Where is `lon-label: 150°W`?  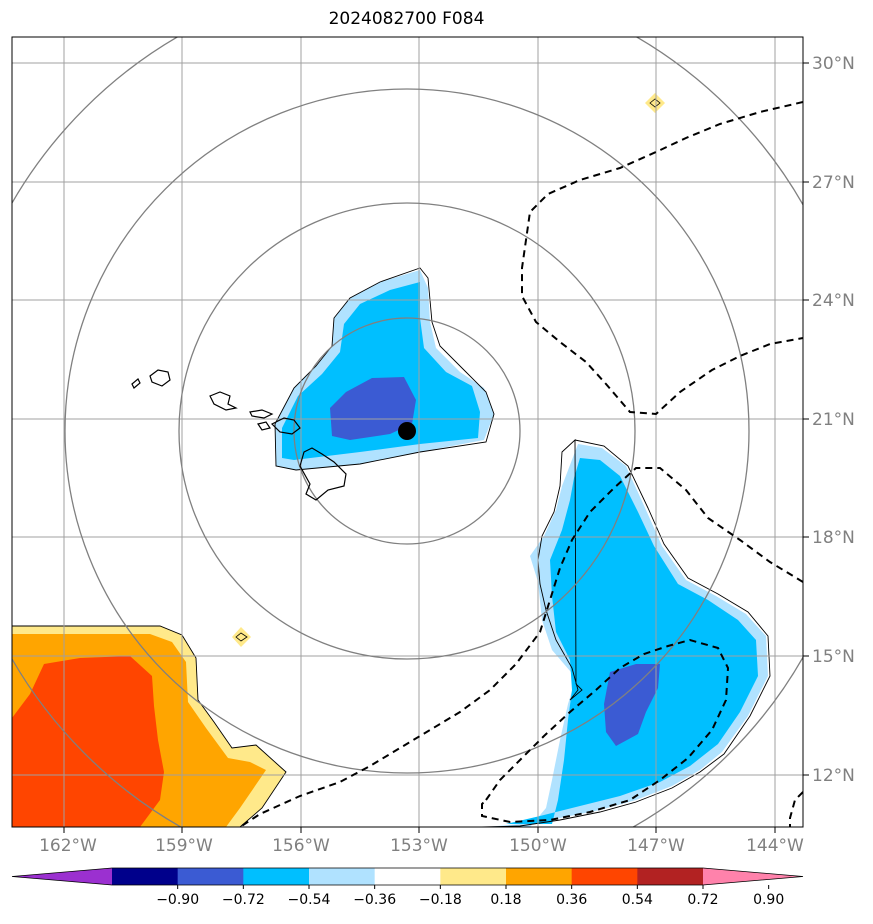 lon-label: 150°W is located at coordinates (538, 846).